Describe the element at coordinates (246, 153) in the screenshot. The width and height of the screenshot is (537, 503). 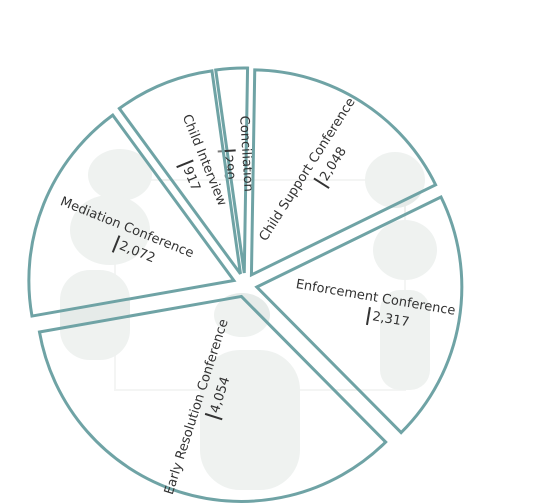
I see `category-label: Conciliation` at that location.